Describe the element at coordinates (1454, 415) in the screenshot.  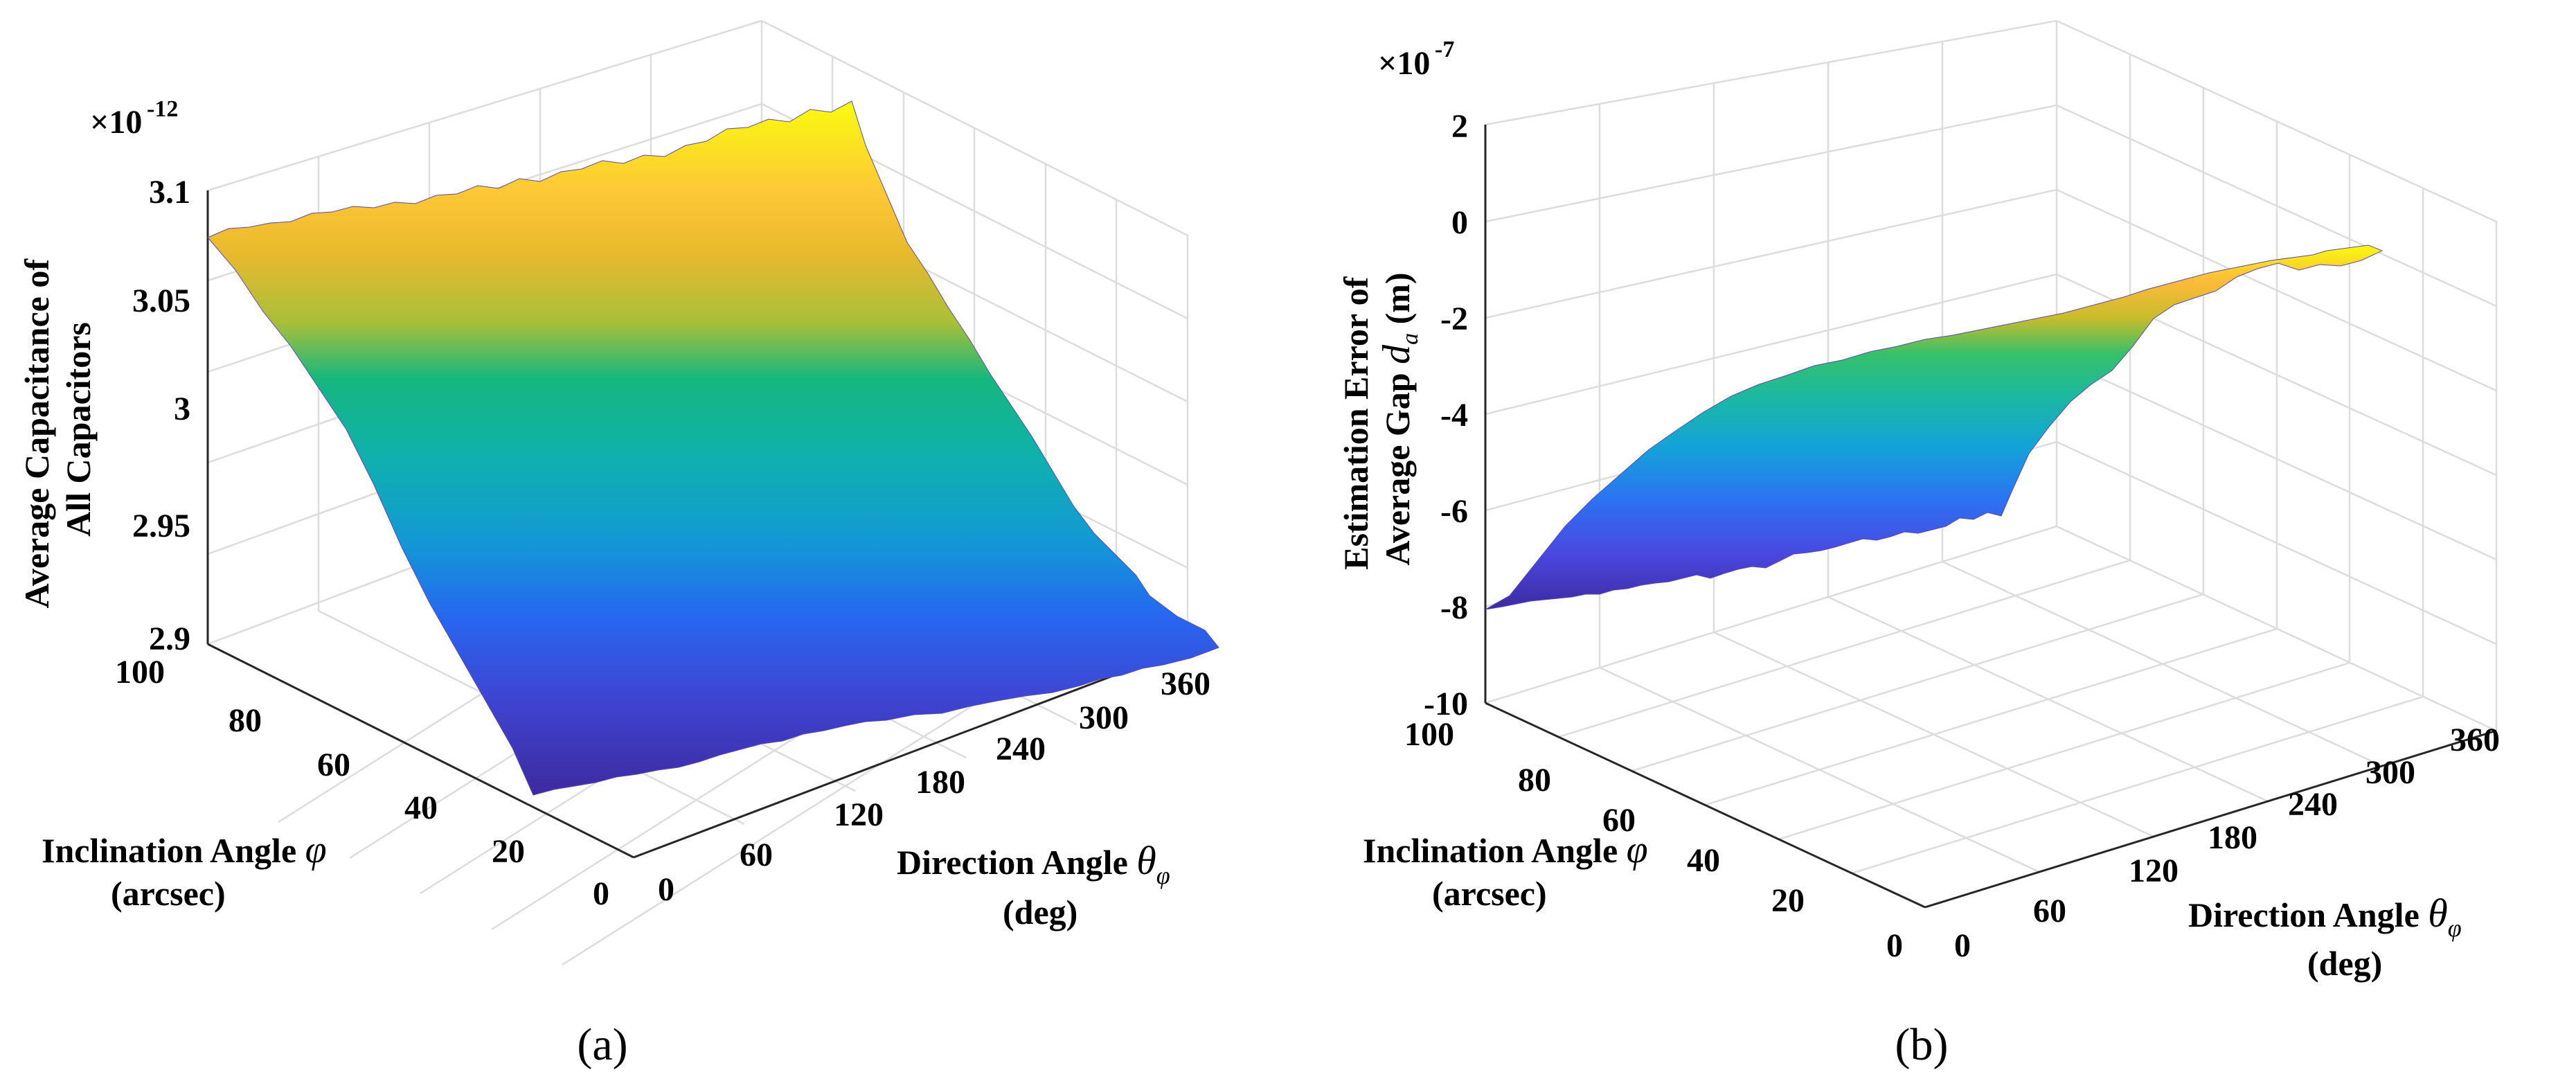
I see `chart-b-z-tick: -4` at that location.